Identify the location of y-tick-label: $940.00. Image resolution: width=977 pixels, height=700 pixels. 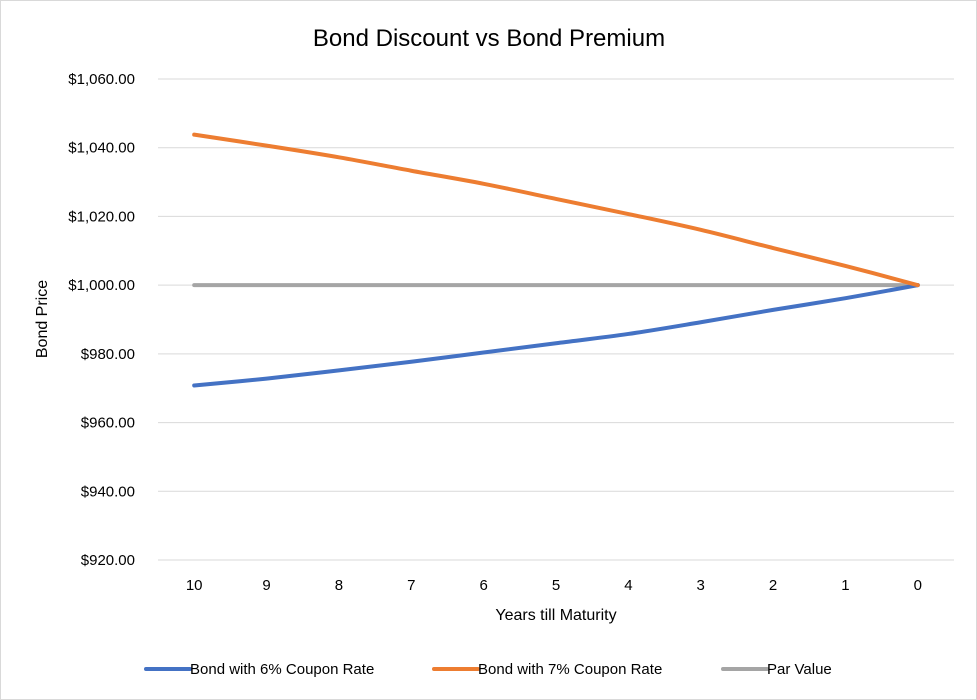
(108, 491).